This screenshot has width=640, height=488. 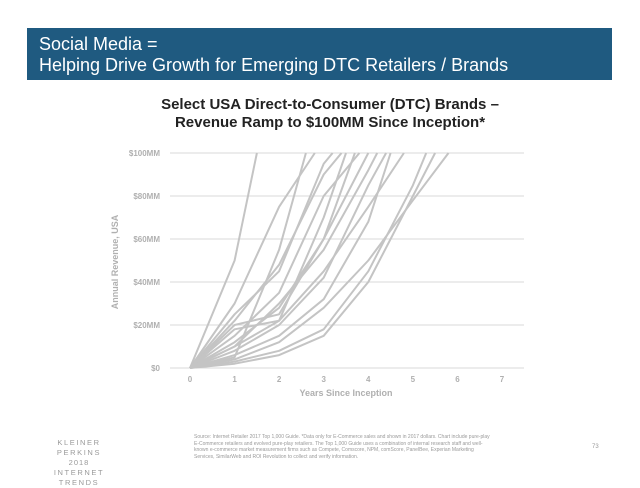 I want to click on kleiner-perkins-logo: KLEINER PERKINS 2018 INTERNET TRENDS, so click(x=79, y=463).